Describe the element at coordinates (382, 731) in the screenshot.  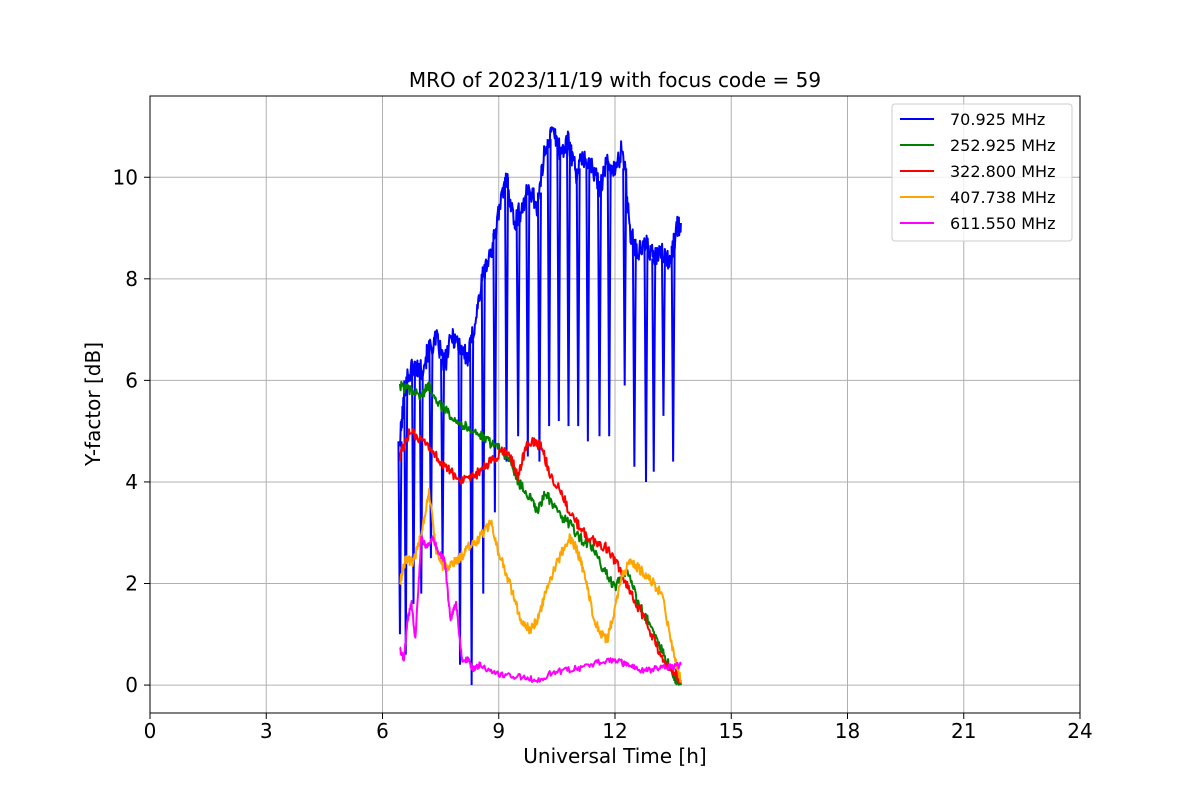
I see `x-tick-label: 6` at that location.